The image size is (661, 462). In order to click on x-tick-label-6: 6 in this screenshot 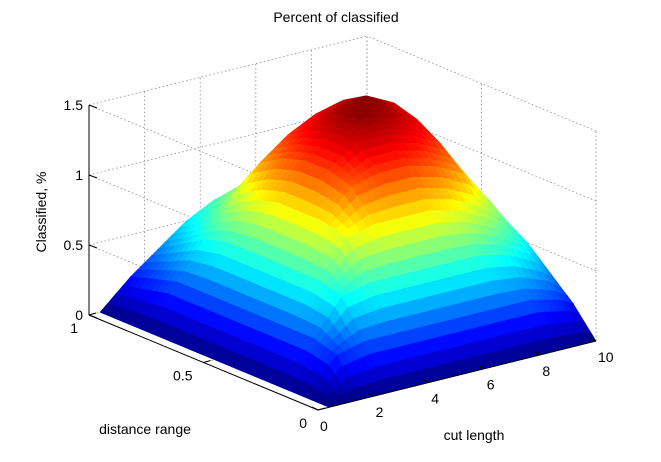, I will do `click(491, 385)`.